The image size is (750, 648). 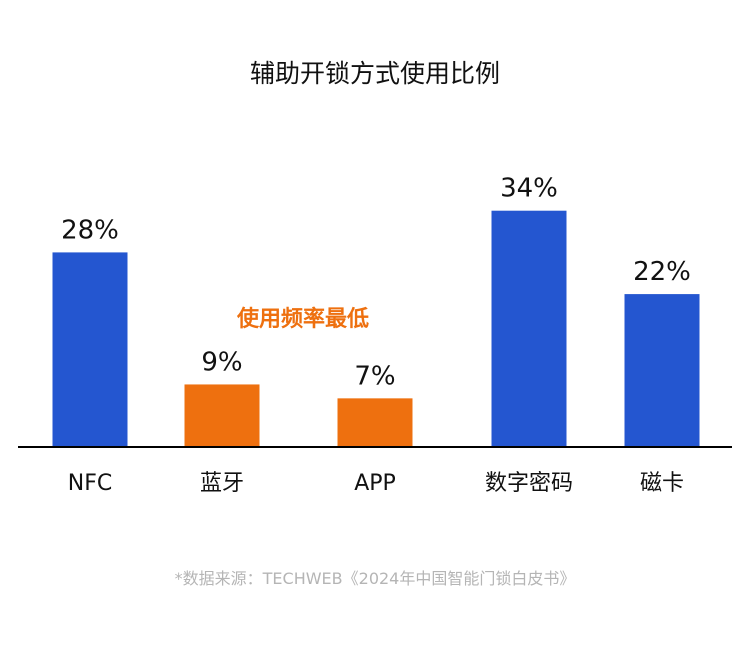 What do you see at coordinates (662, 483) in the screenshot?
I see `category-label-4: 磁卡` at bounding box center [662, 483].